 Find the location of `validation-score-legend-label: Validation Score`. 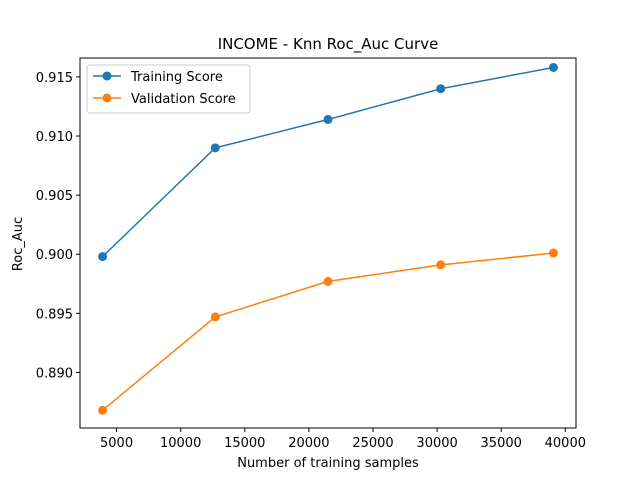

validation-score-legend-label: Validation Score is located at coordinates (183, 99).